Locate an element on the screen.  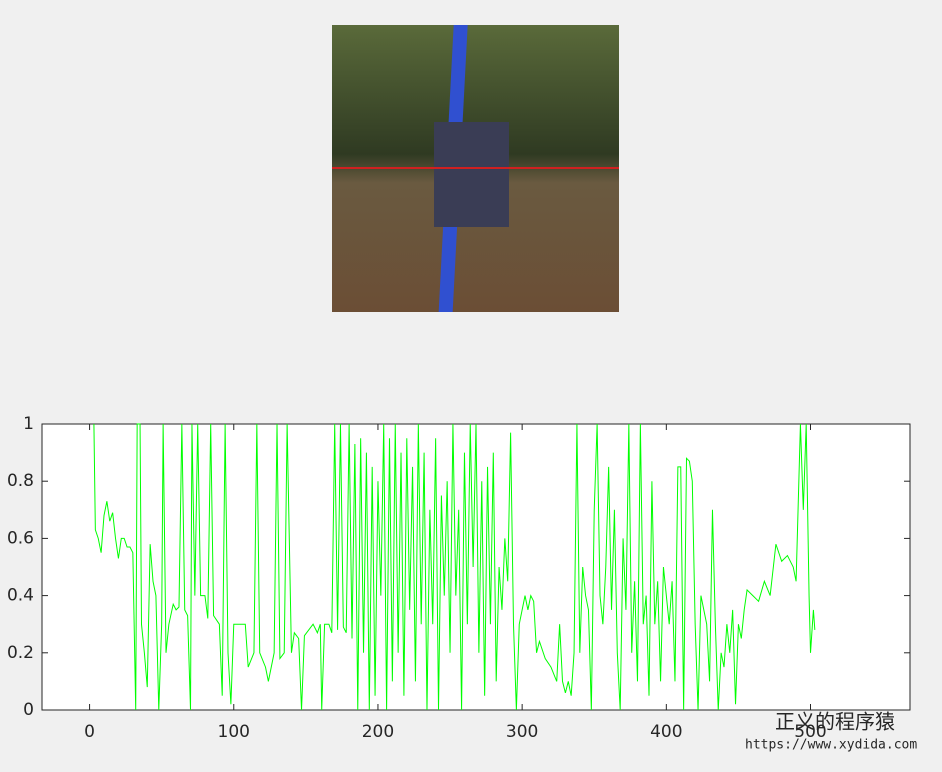
y-tick-label: 0 is located at coordinates (28, 710).